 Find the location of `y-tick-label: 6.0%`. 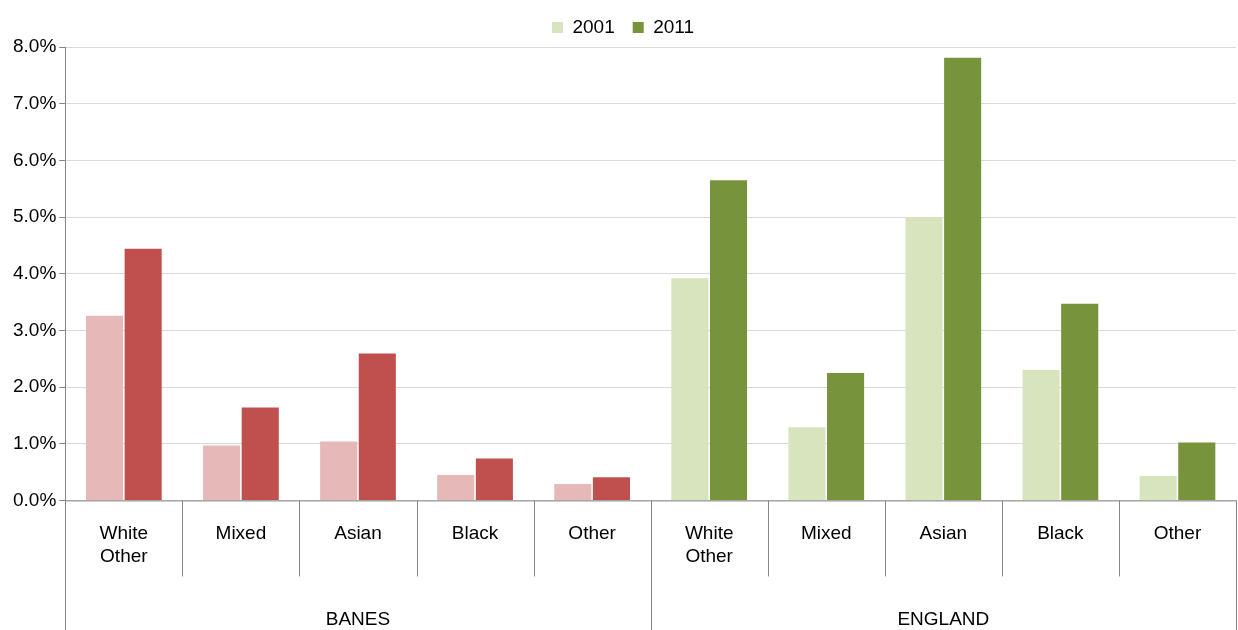

y-tick-label: 6.0% is located at coordinates (34, 159).